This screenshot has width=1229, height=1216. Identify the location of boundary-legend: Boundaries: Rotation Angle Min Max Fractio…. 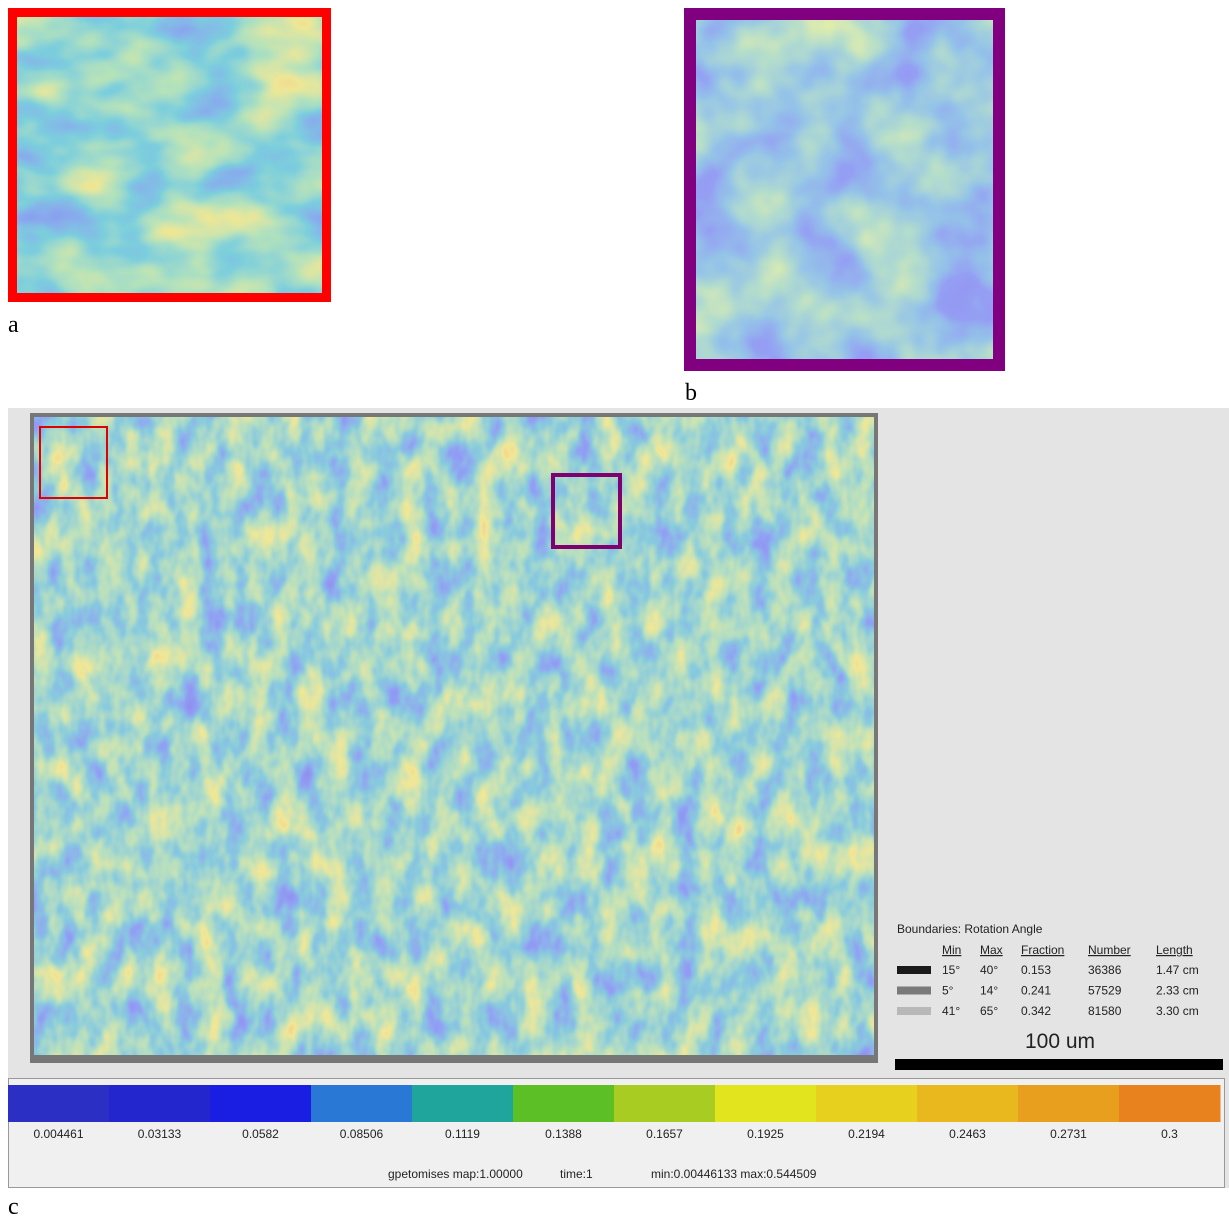
(1048, 970).